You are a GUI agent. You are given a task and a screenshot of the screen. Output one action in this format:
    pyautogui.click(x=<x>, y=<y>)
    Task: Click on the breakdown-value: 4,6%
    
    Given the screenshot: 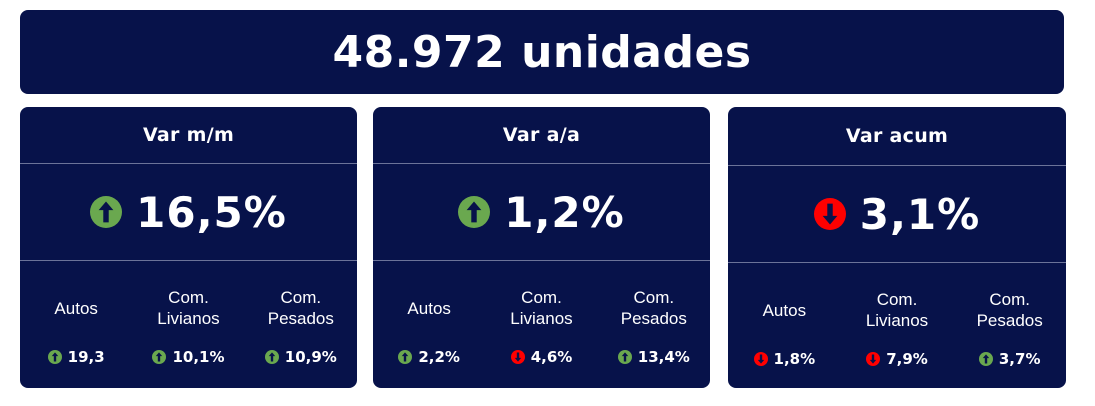 What is the action you would take?
    pyautogui.click(x=541, y=357)
    